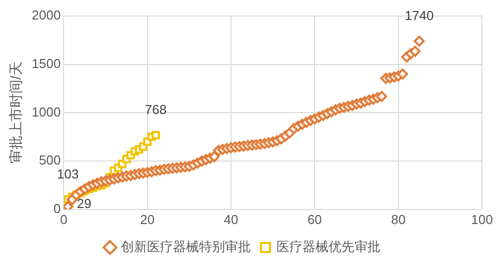 Image resolution: width=500 pixels, height=266 pixels. I want to click on x-tick-label: 80, so click(398, 219).